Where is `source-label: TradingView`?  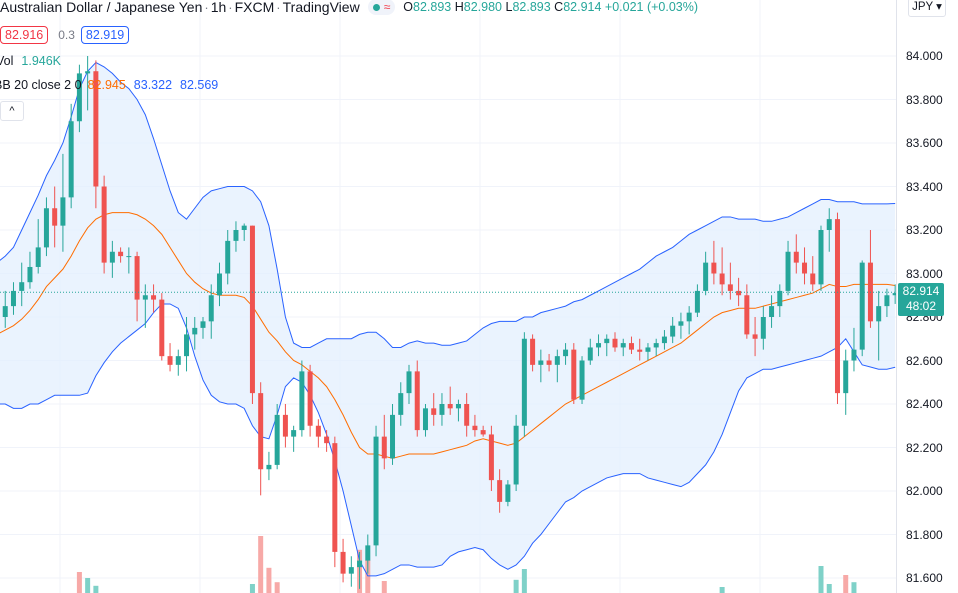 source-label: TradingView is located at coordinates (321, 7).